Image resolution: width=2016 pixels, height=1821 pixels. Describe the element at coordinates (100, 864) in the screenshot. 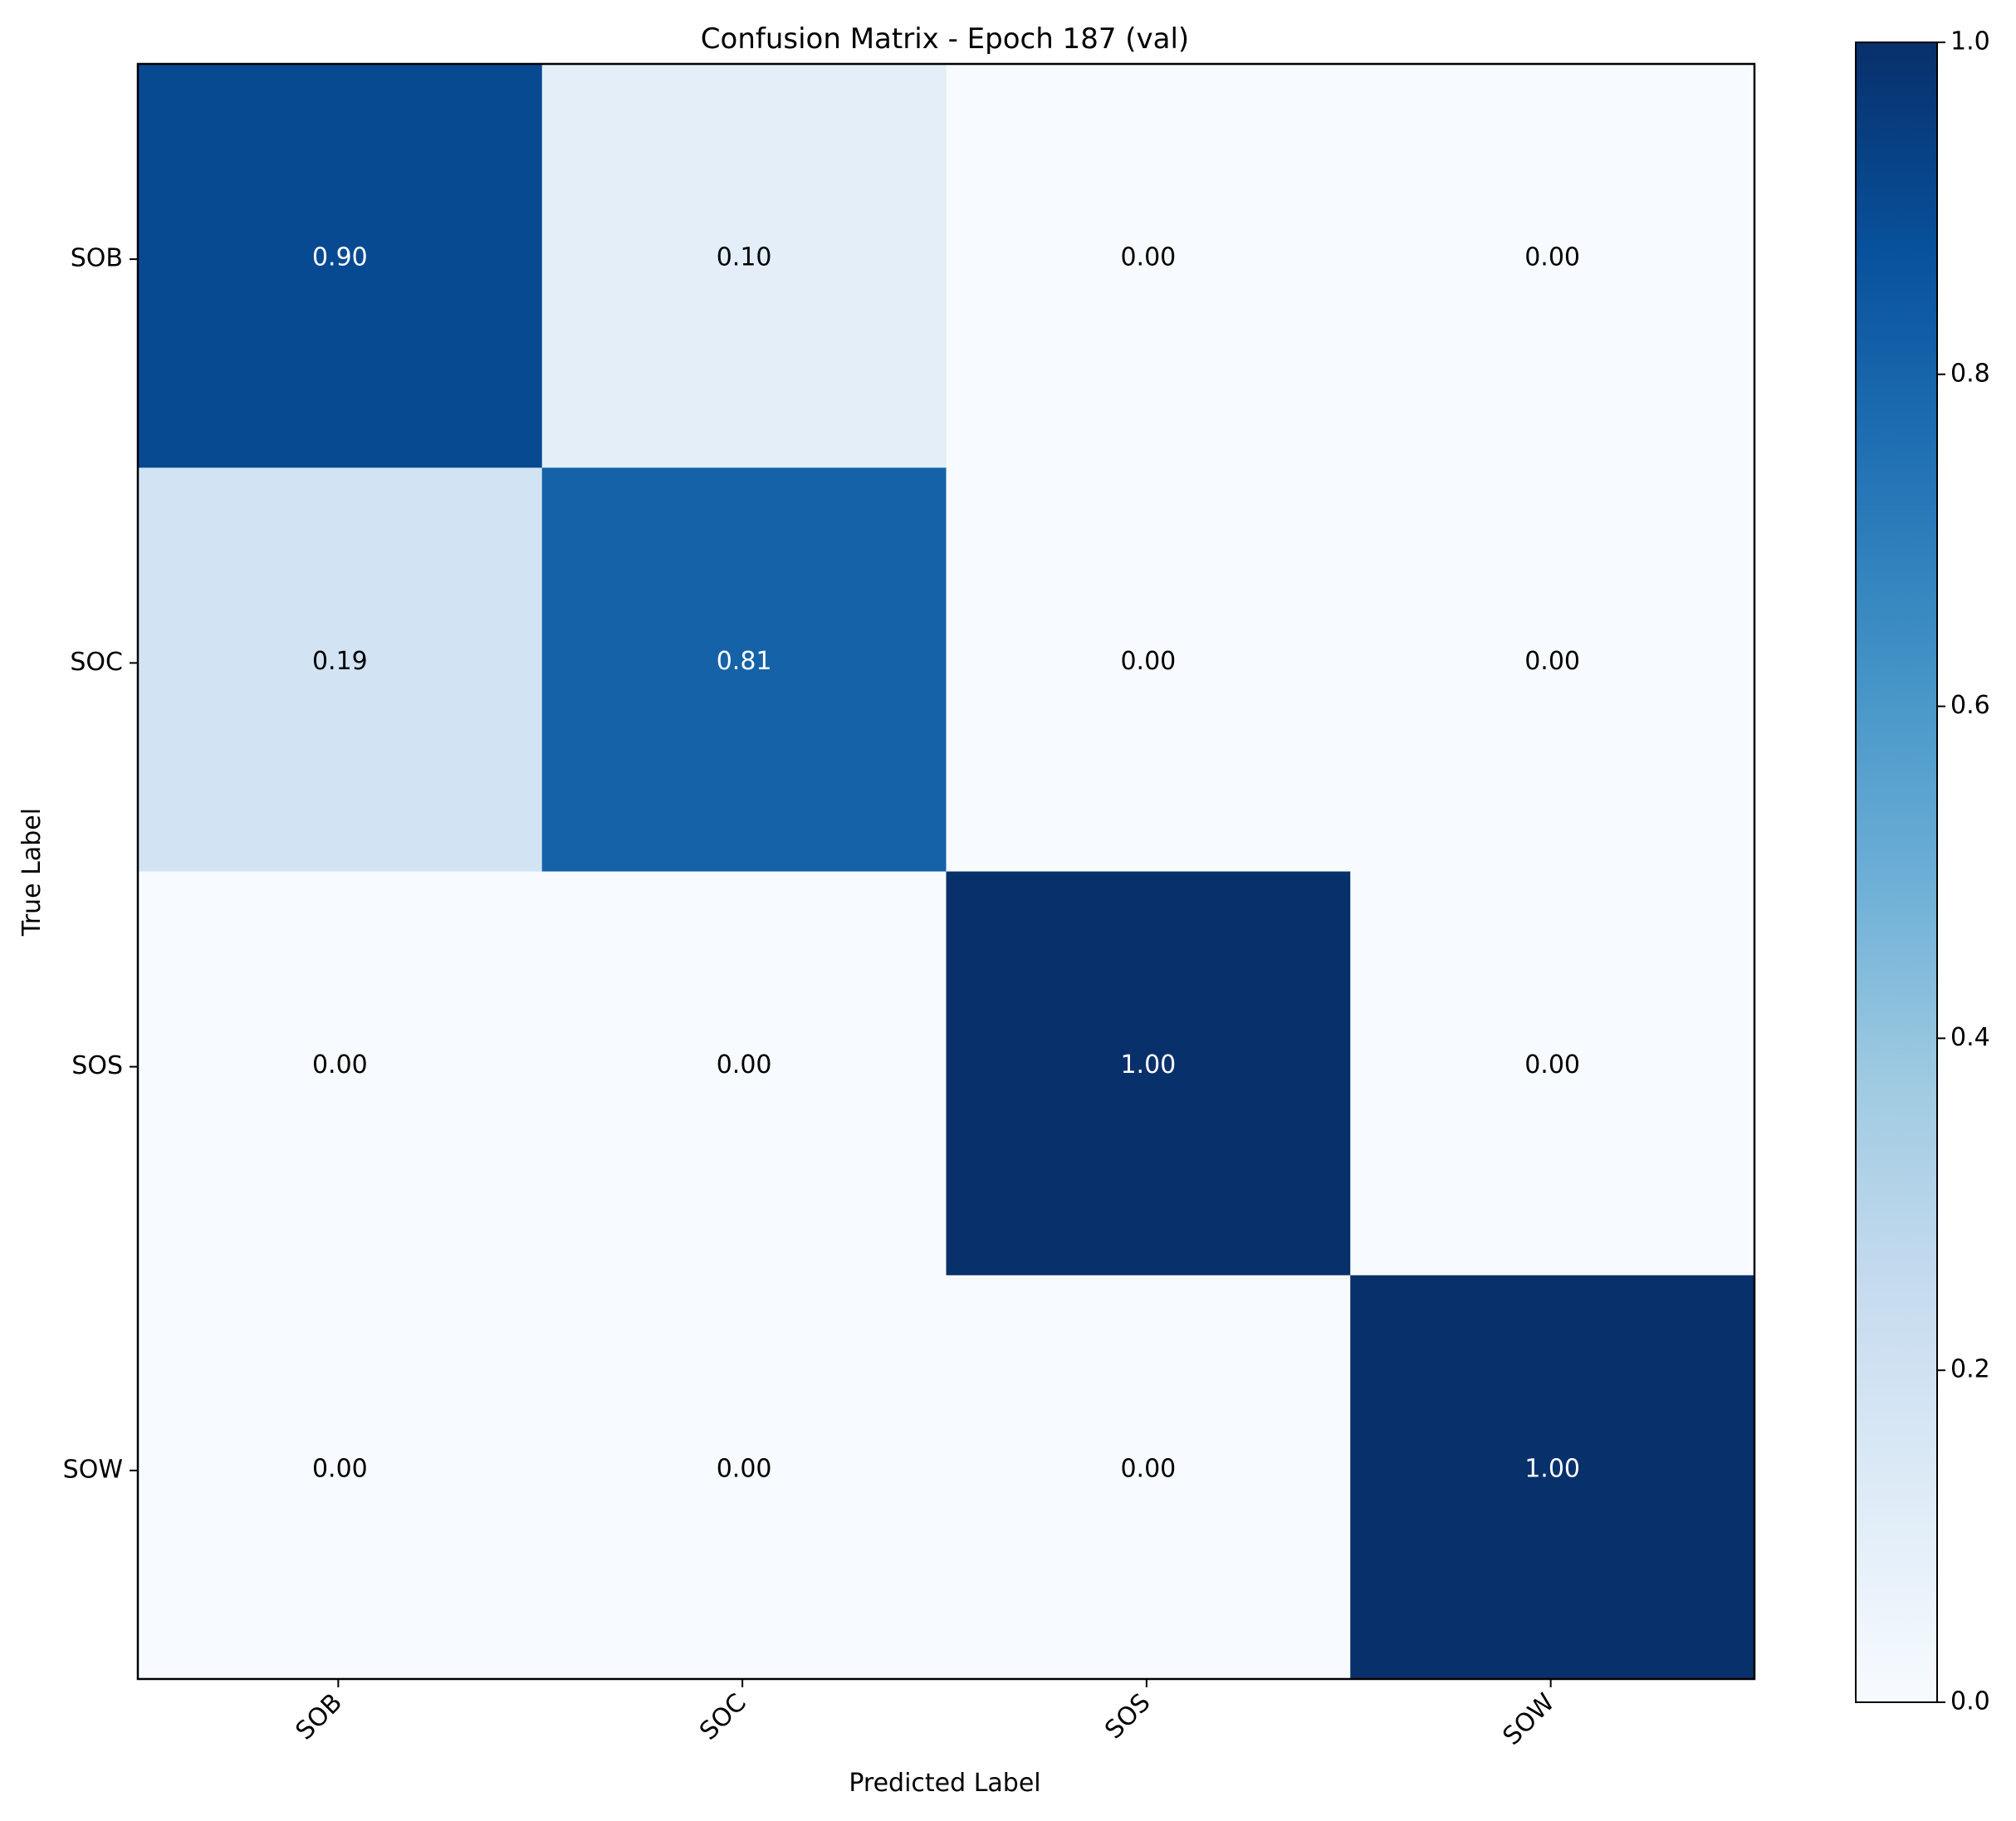

I see `y-axis: SOB SOC SOS SOW` at that location.